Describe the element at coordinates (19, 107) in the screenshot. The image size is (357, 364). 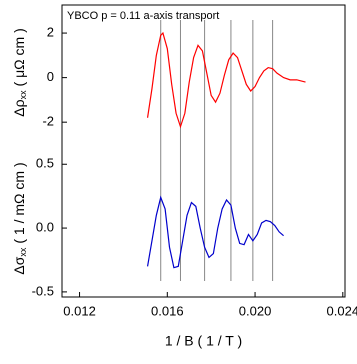
I see `y-label-symbol: Δρ` at that location.